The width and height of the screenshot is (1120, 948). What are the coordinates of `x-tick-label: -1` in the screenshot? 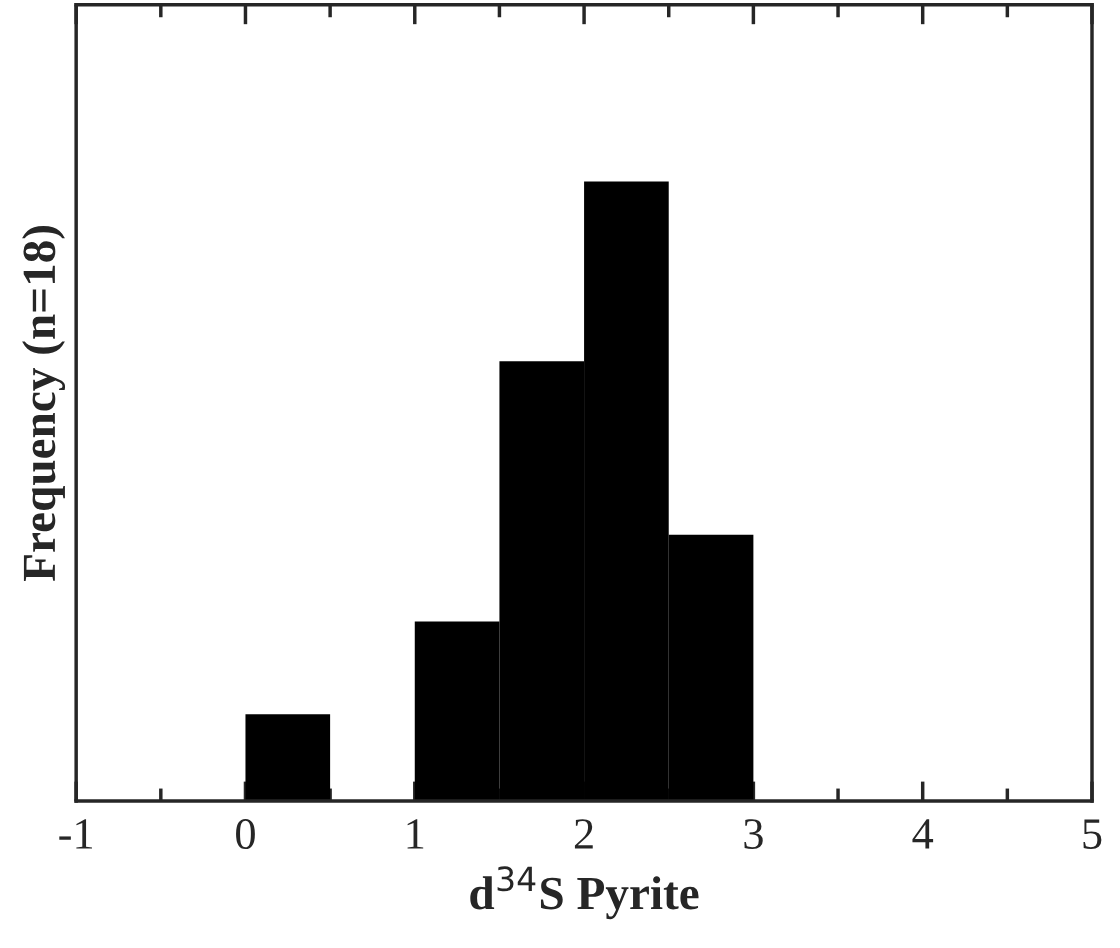 It's located at (76, 834).